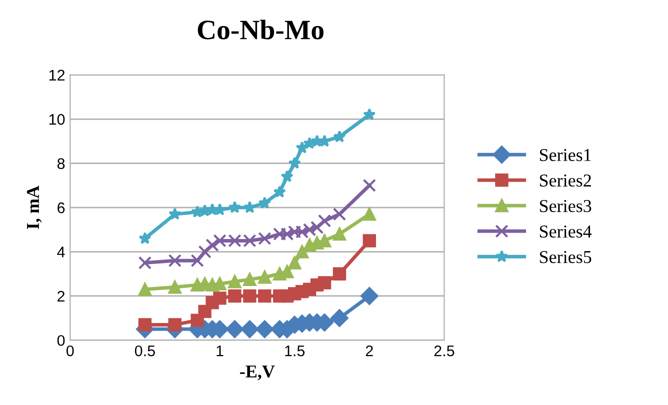  Describe the element at coordinates (566, 257) in the screenshot. I see `legend-label: Series5` at that location.